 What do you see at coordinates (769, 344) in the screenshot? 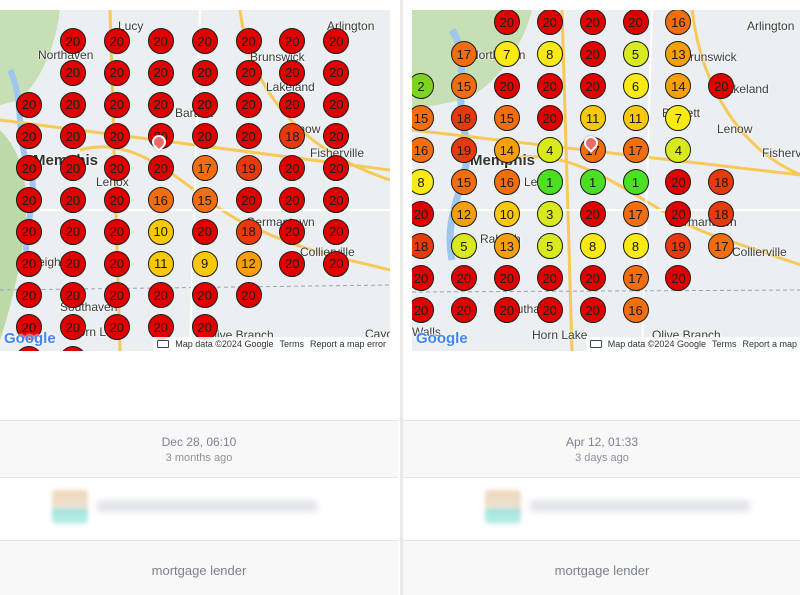
I see `report-map-error-link: Report a map` at bounding box center [769, 344].